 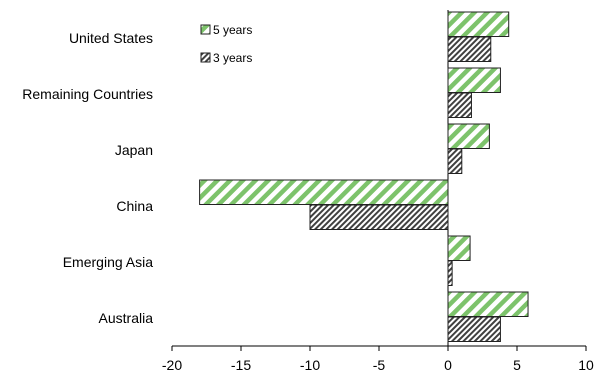 I want to click on bar-united-states-5-years, so click(x=478, y=24).